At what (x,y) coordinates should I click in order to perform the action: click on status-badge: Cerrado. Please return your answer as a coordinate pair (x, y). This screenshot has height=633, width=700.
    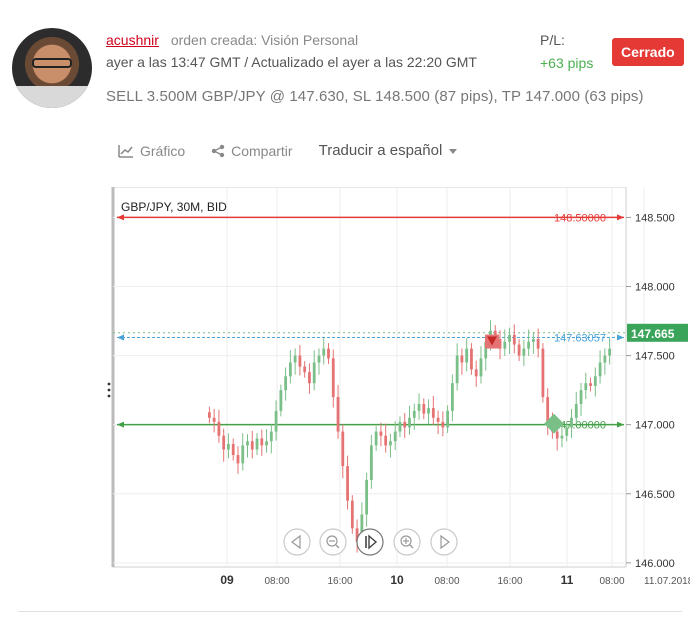
    Looking at the image, I should click on (648, 52).